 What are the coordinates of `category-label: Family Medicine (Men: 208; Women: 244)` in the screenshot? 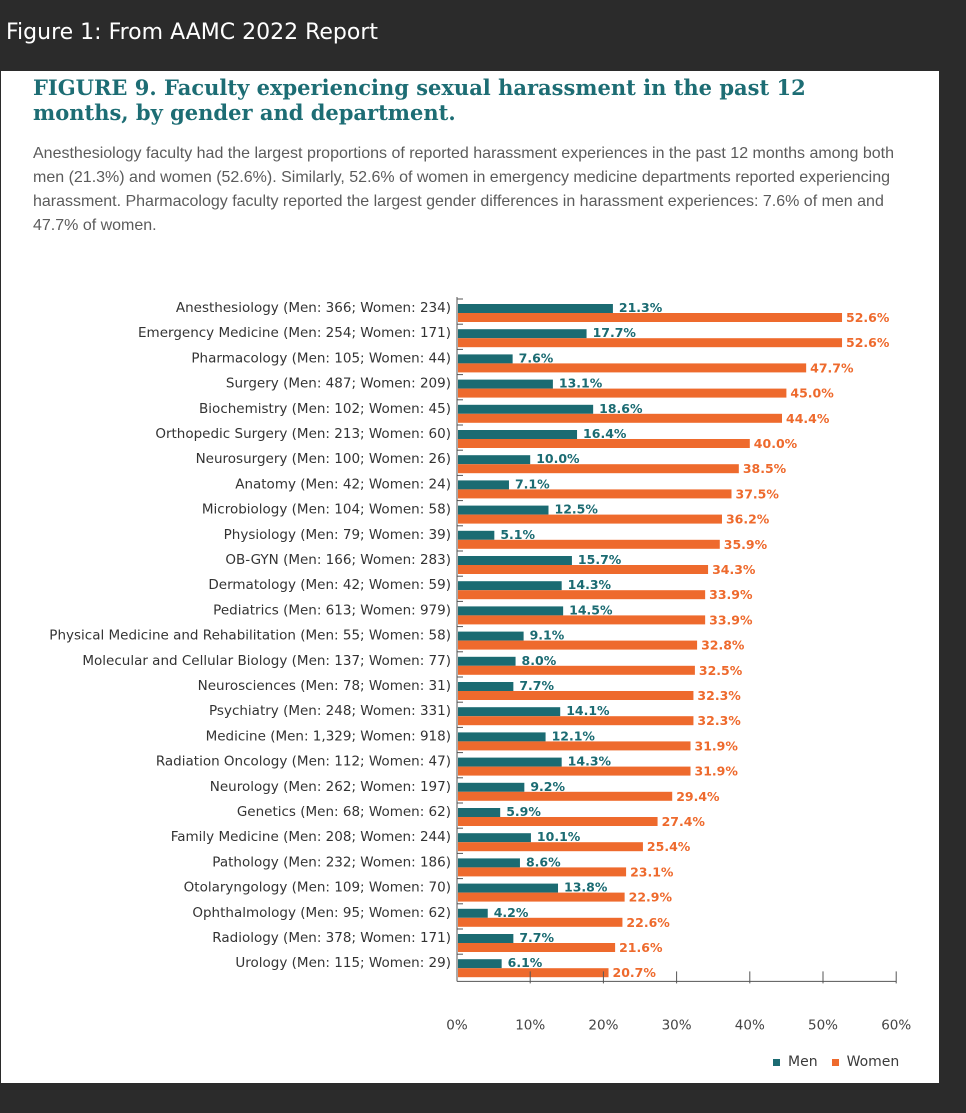 It's located at (311, 837).